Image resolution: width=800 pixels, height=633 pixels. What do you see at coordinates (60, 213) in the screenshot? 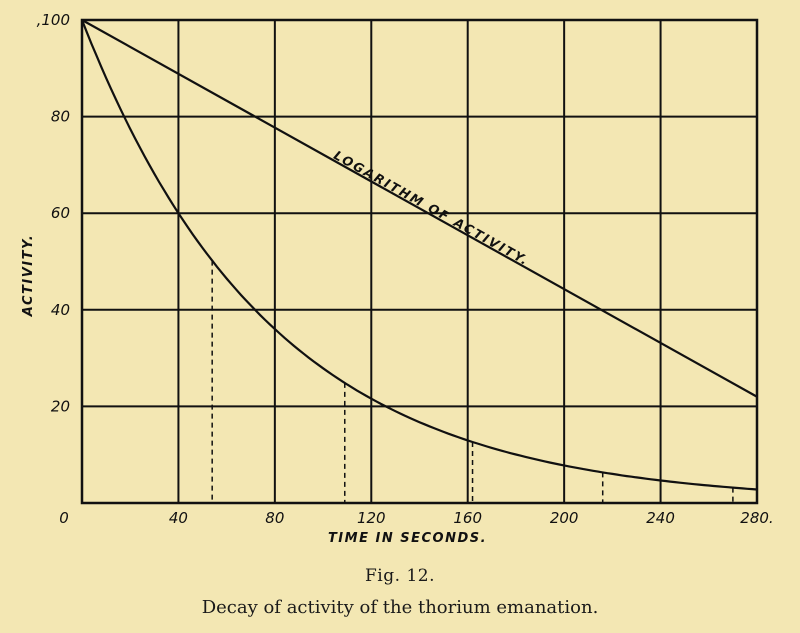
I see `y-tick-label: 60` at bounding box center [60, 213].